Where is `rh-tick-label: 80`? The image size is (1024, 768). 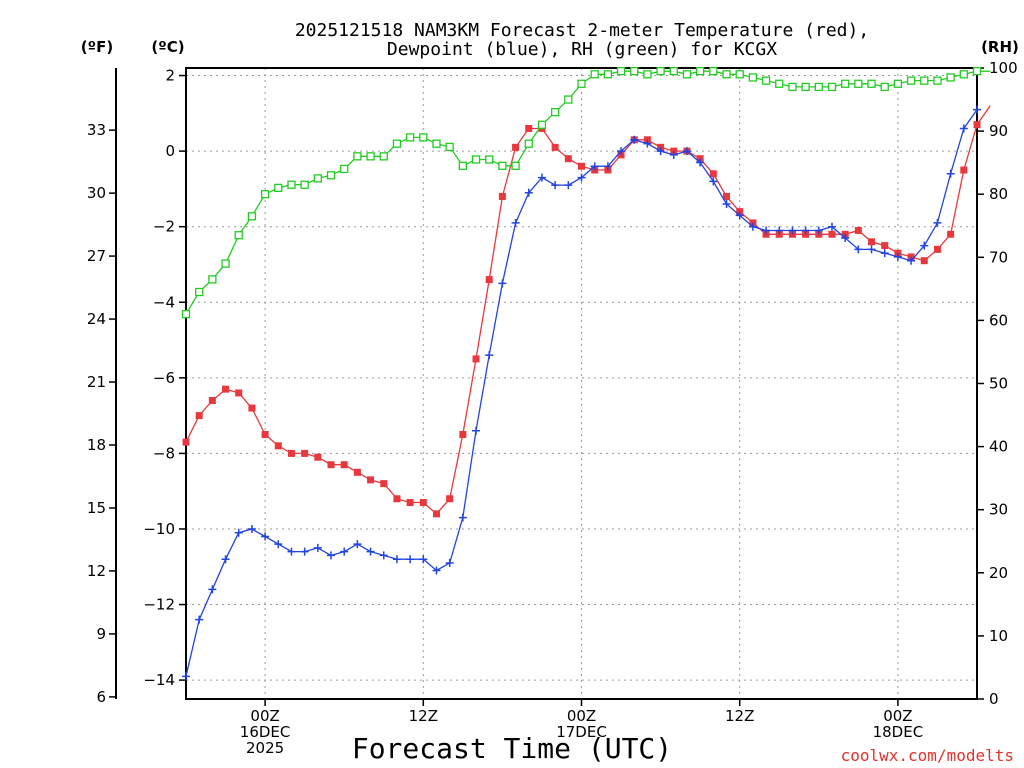
rh-tick-label: 80 is located at coordinates (998, 194).